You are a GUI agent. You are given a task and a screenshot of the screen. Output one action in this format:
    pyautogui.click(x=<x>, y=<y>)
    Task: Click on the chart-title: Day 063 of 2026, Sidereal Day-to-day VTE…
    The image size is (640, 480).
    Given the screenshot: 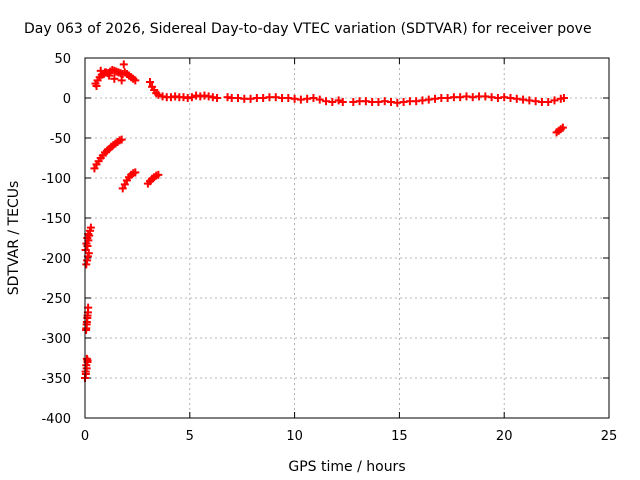 What is the action you would take?
    pyautogui.click(x=308, y=29)
    